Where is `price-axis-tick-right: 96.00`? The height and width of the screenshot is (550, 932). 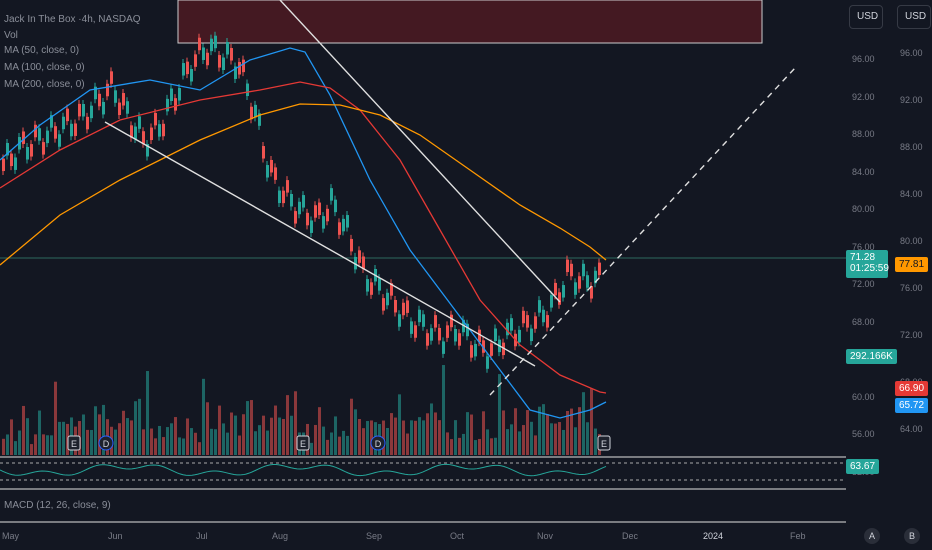 price-axis-tick-right: 96.00 is located at coordinates (911, 53).